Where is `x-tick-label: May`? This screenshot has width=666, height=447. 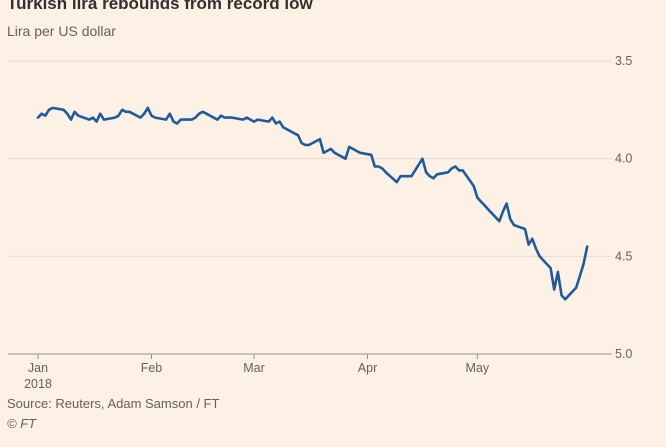 x-tick-label: May is located at coordinates (478, 368).